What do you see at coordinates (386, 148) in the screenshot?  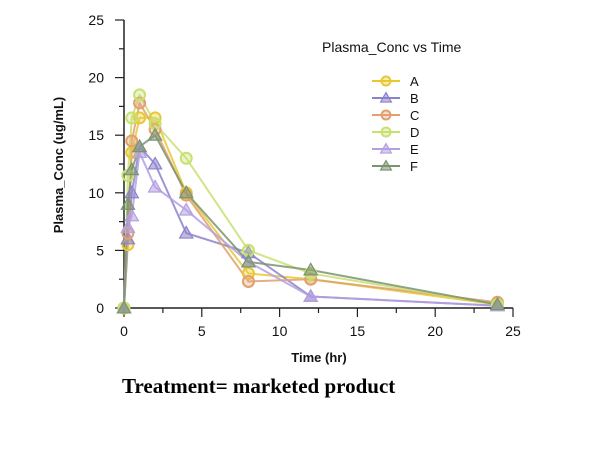 I see `legend-marker-e` at bounding box center [386, 148].